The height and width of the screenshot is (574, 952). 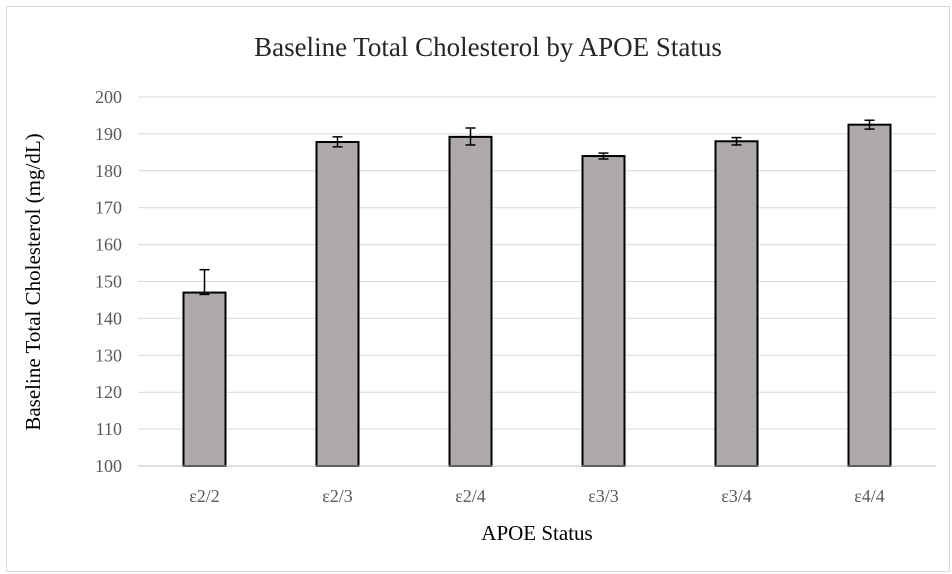 I want to click on y-tick-label: 130, so click(x=108, y=355).